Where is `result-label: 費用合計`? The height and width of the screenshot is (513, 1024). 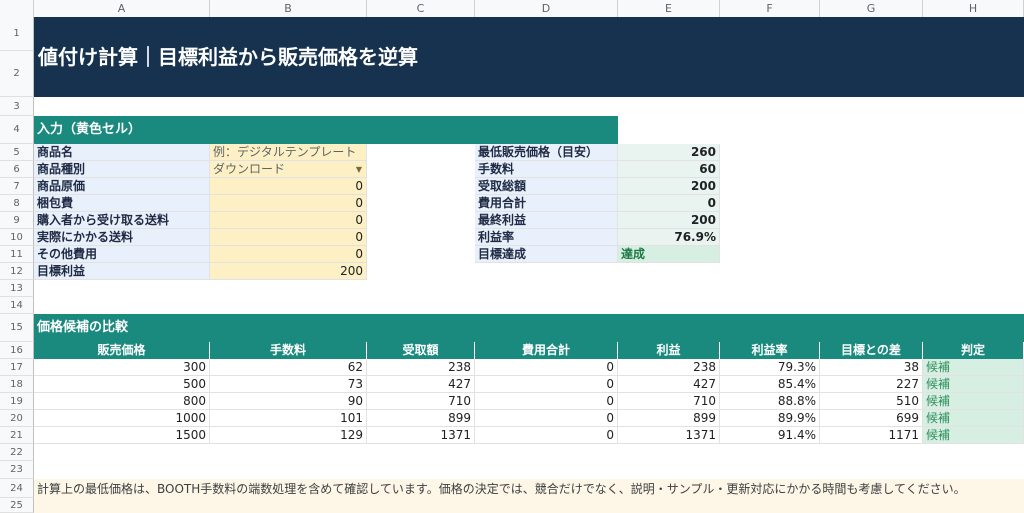
result-label: 費用合計 is located at coordinates (546, 203).